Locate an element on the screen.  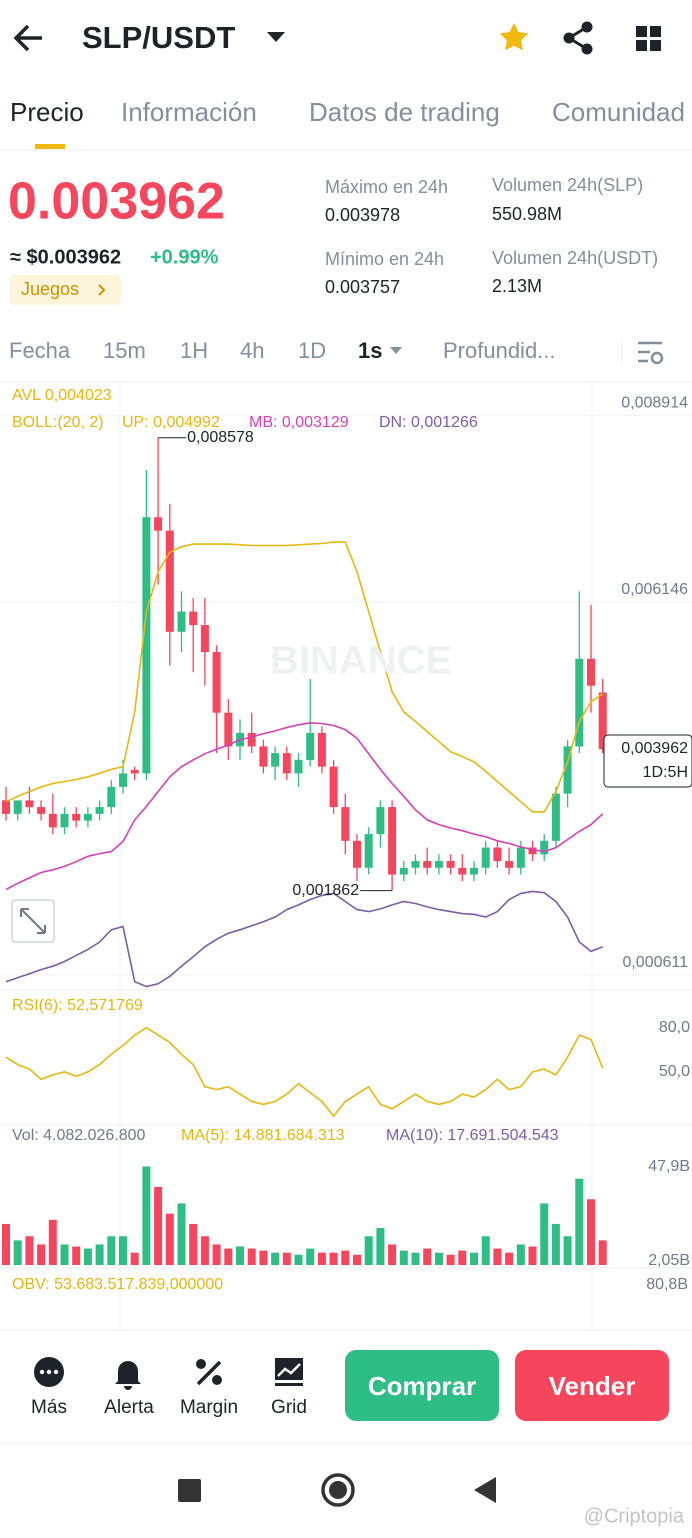
high-label: 0,008578 is located at coordinates (220, 437).